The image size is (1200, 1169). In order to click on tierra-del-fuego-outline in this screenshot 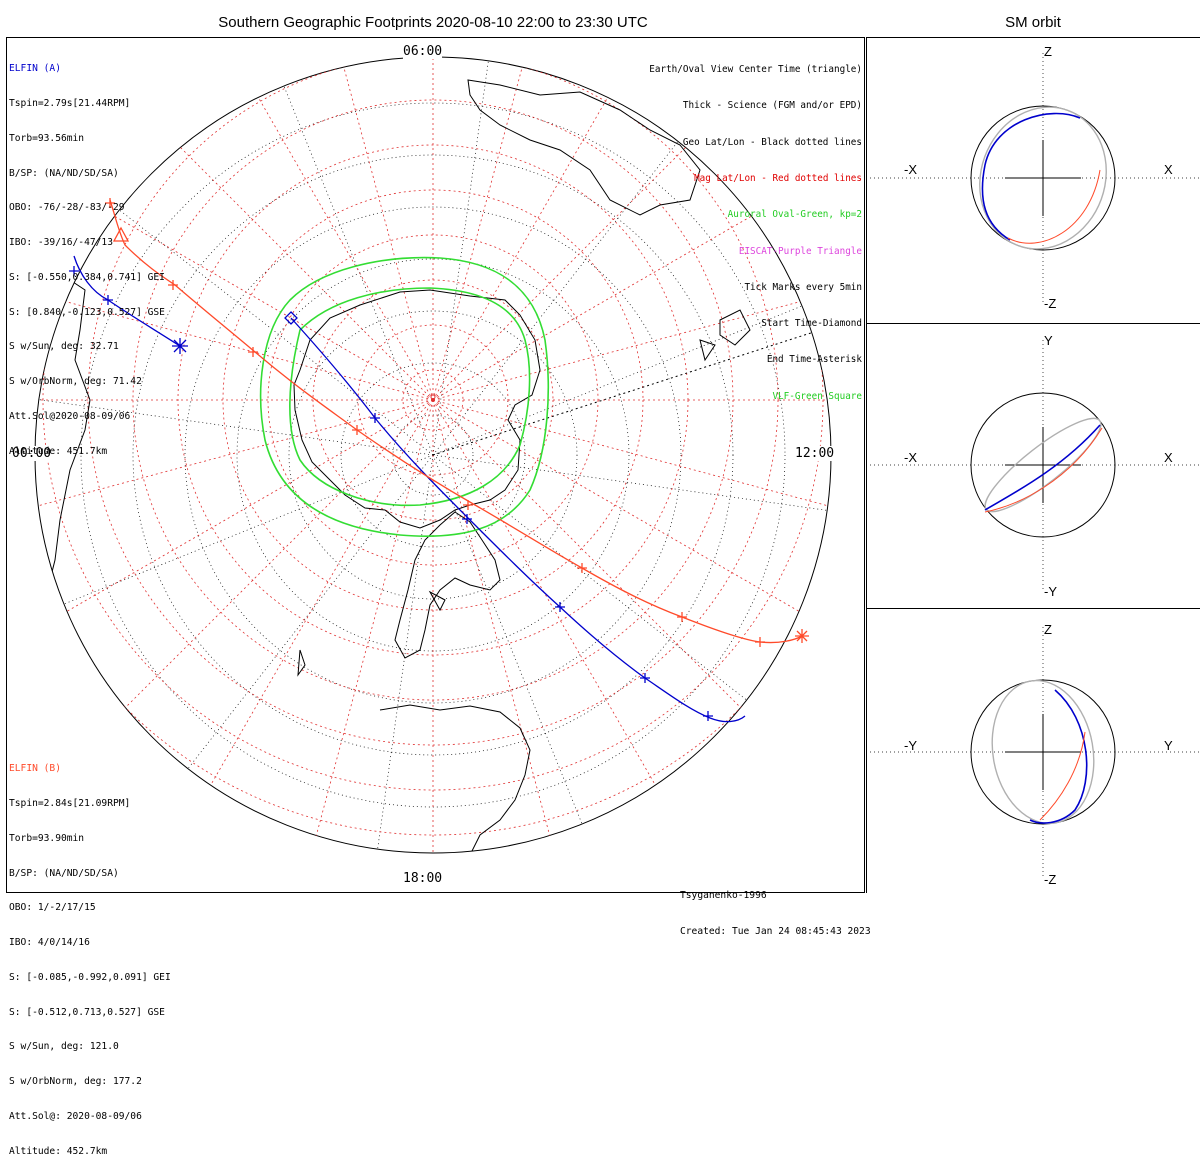, I will do `click(437, 601)`.